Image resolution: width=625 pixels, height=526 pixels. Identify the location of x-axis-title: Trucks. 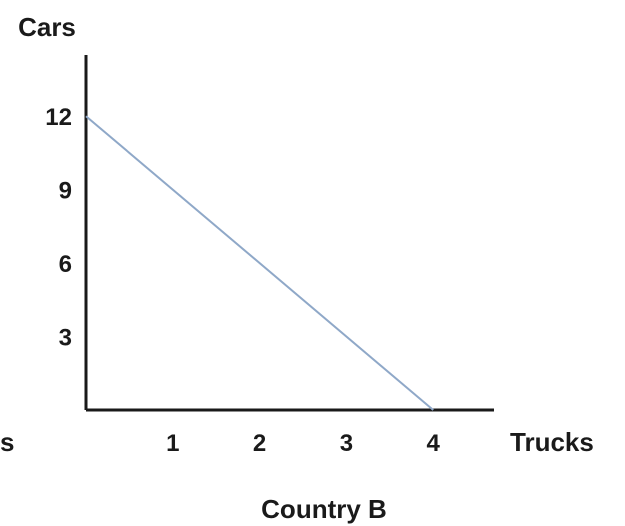
(552, 442).